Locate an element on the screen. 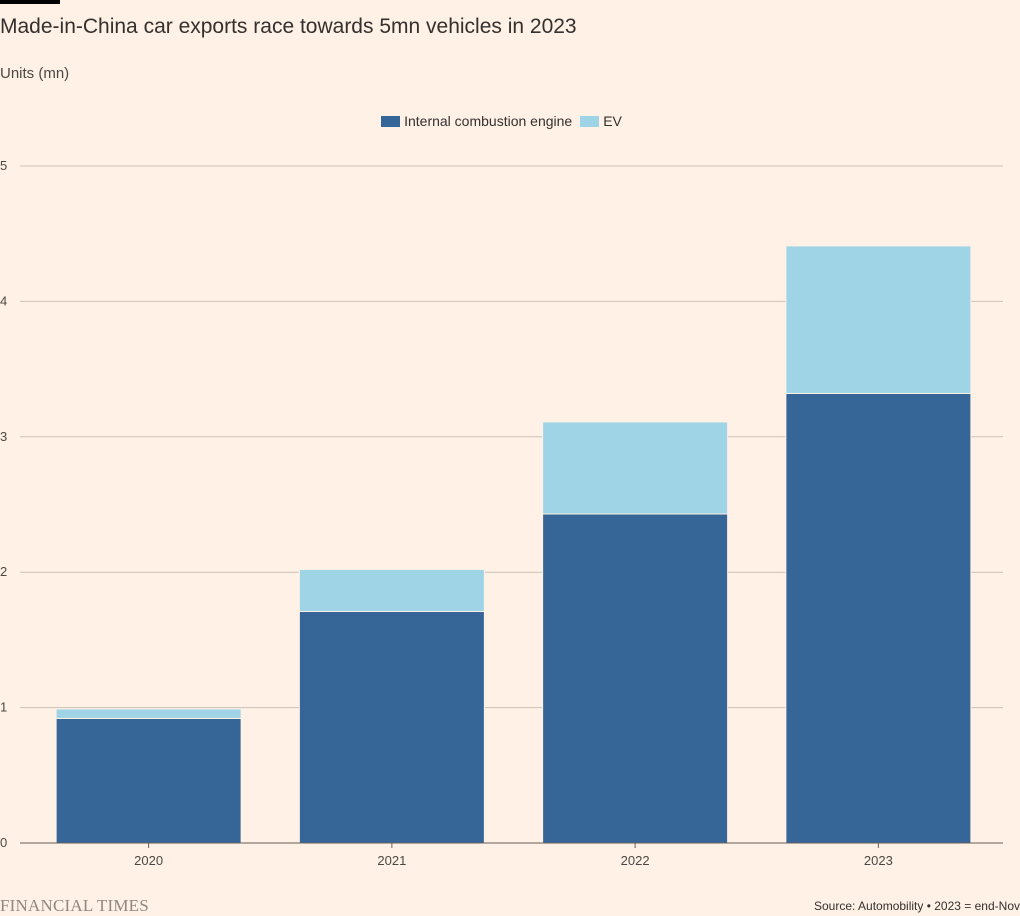 Image resolution: width=1020 pixels, height=916 pixels. legend-item-ice: Internal combustion engine is located at coordinates (476, 121).